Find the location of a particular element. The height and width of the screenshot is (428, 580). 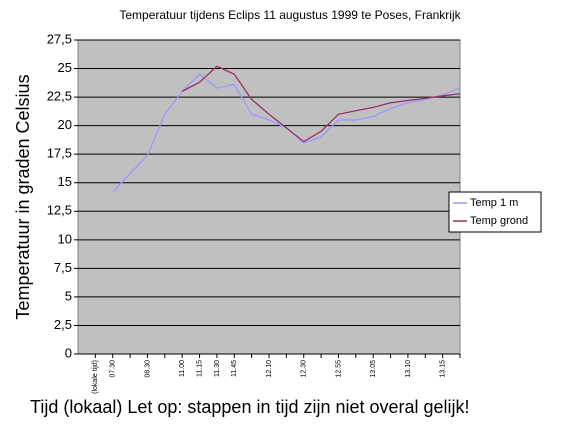

legend-label: Temp grond is located at coordinates (499, 221).